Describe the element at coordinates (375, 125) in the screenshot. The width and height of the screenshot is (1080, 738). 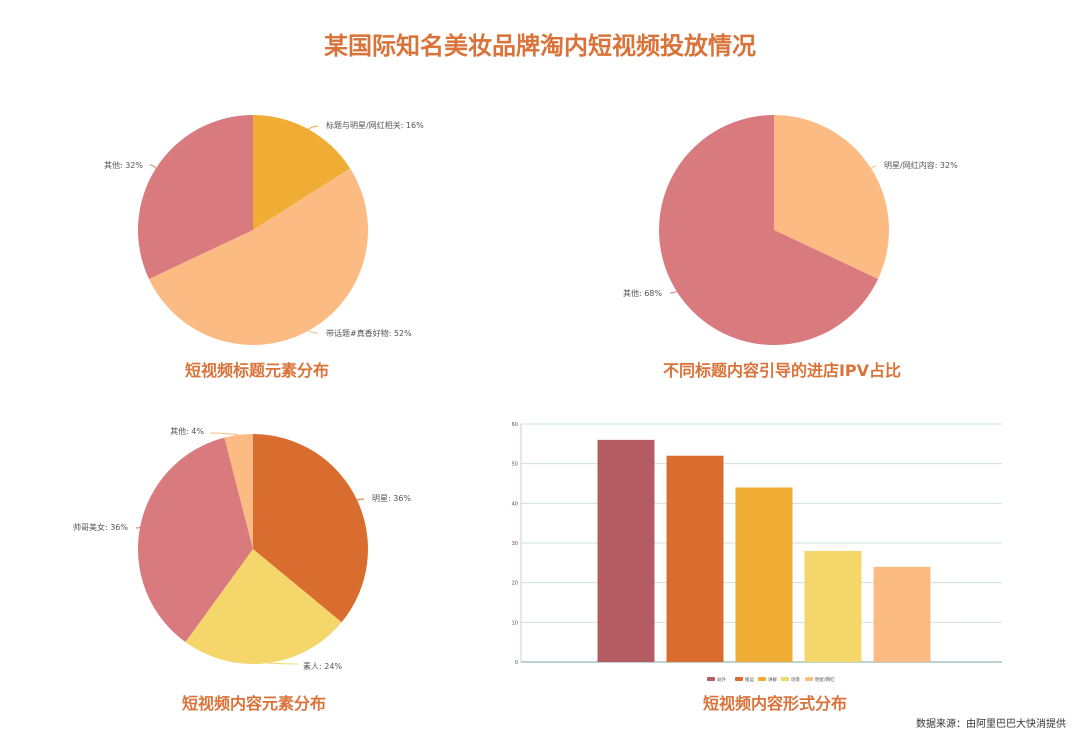
I see `pie1-label-0: 标题与明星/网红相关: 16%` at that location.